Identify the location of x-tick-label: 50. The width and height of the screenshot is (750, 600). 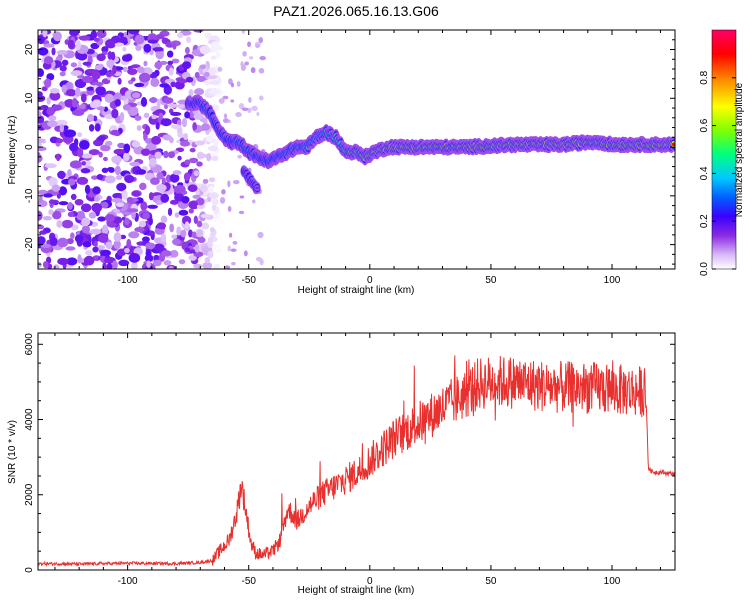
(491, 280).